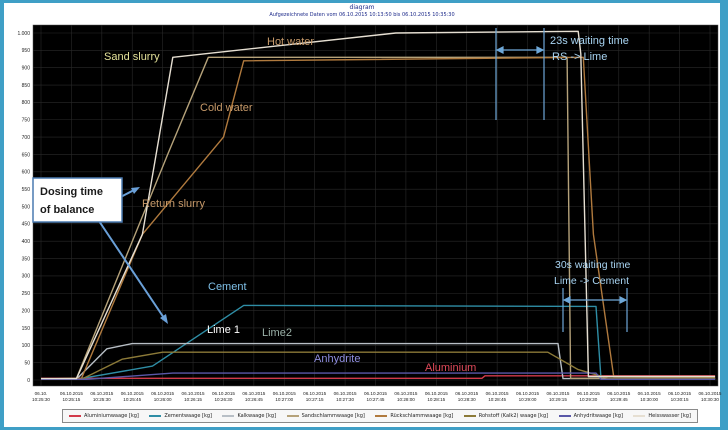 The width and height of the screenshot is (728, 430). I want to click on y-tick-label: 600, so click(26, 173).